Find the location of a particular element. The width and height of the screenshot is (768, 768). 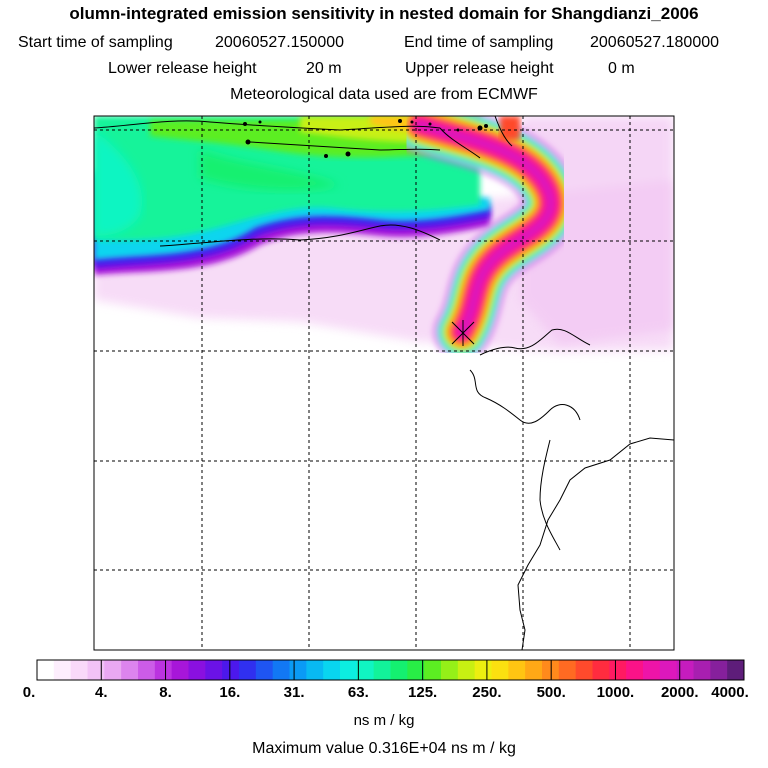

end-time-value: 20060527.180000 is located at coordinates (655, 42).